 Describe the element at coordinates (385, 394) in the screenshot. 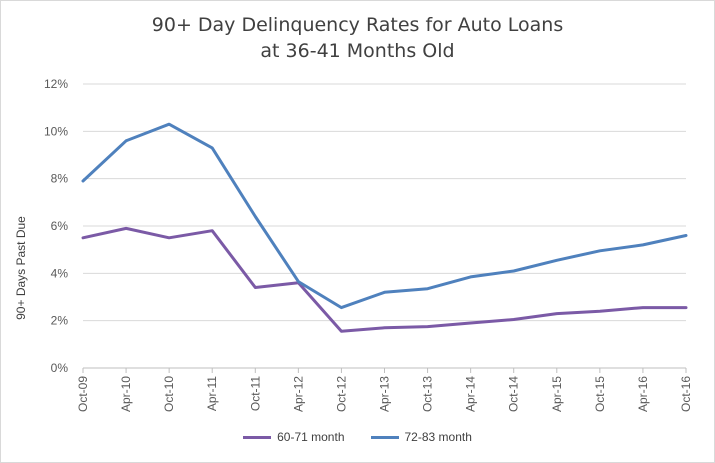

I see `x-tick-label: Apr-13` at that location.